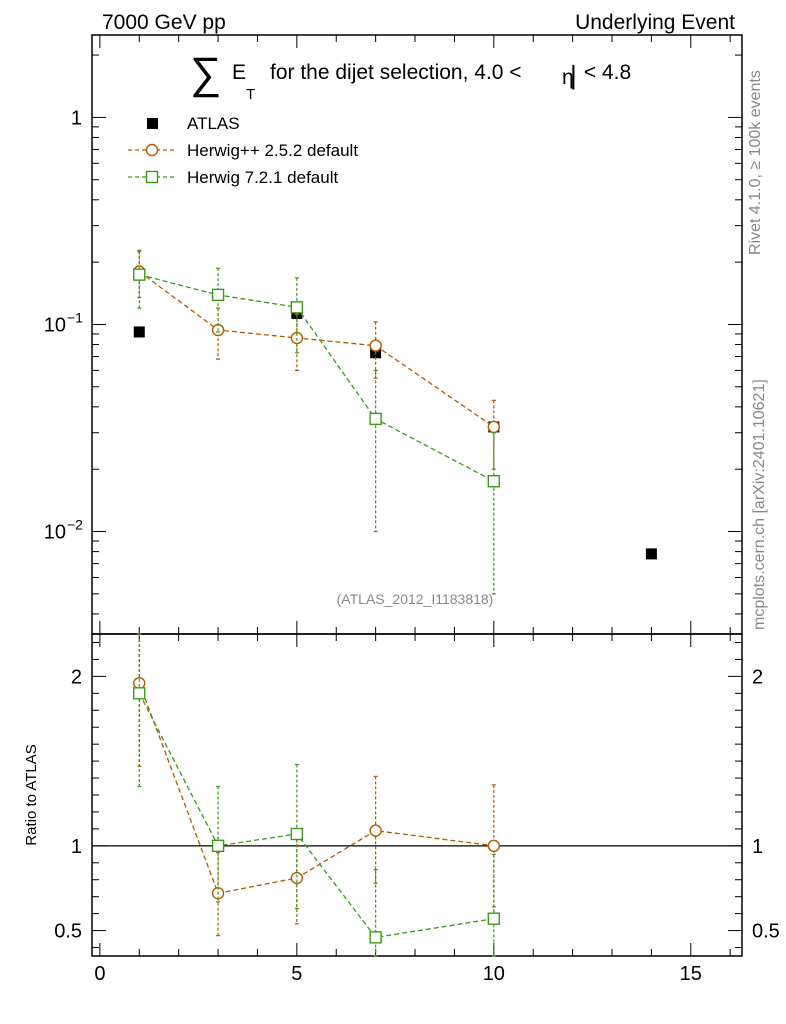 The image size is (786, 1024). Describe the element at coordinates (604, 72) in the screenshot. I see `title-text2: < 4.8` at that location.